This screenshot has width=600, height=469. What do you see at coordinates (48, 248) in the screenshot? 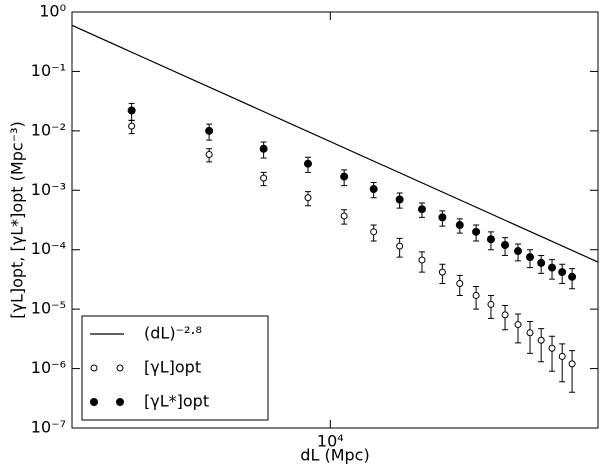
I see `y-tick-label: 10⁻⁴` at bounding box center [48, 248].